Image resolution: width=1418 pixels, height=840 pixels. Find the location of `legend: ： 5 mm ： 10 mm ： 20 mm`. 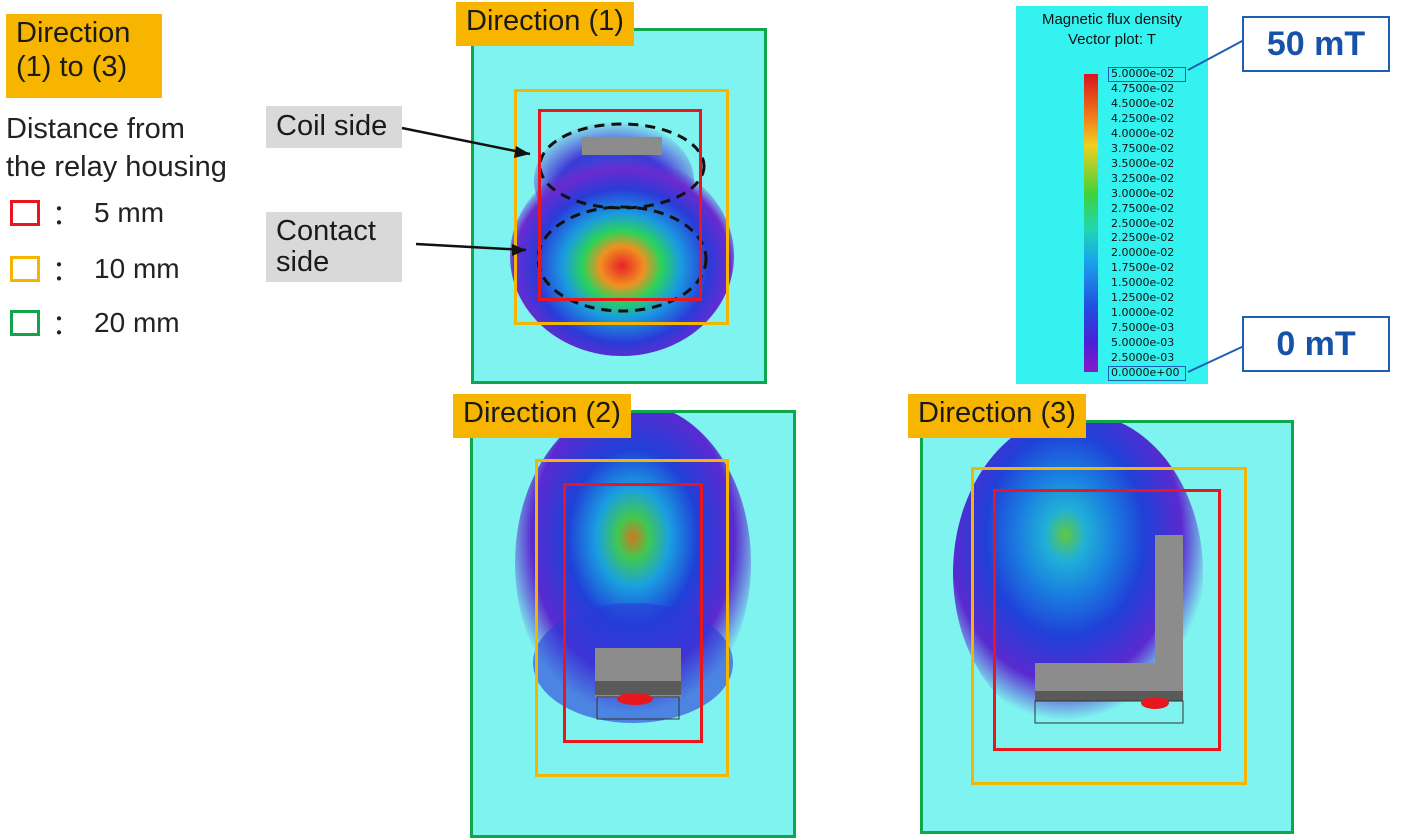

legend: ： 5 mm ： 10 mm ： 20 mm is located at coordinates (95, 268).